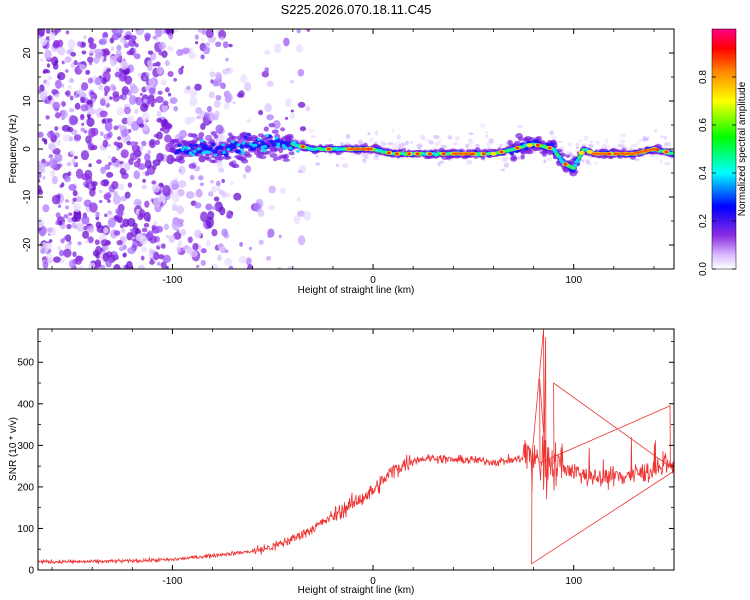 This screenshot has height=600, width=750. What do you see at coordinates (25, 487) in the screenshot?
I see `y-tick-label: 200` at bounding box center [25, 487].